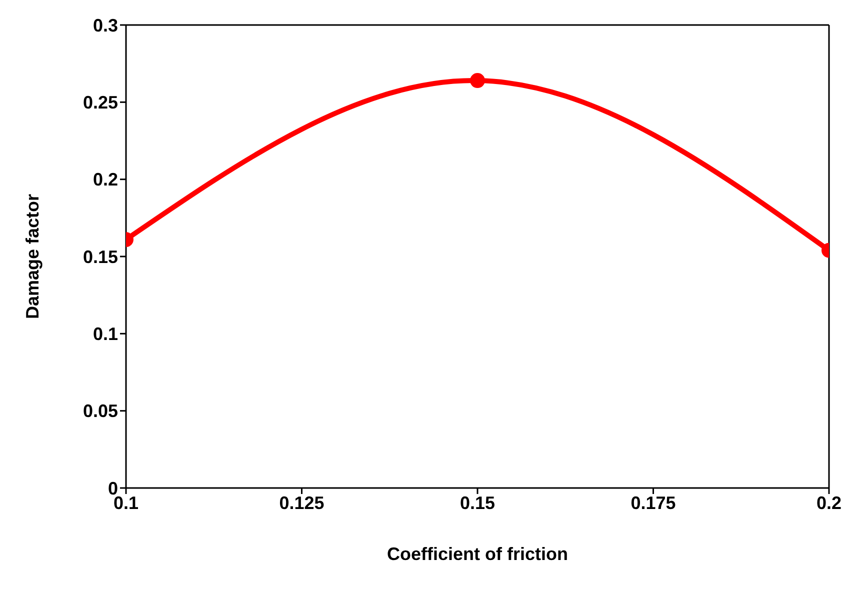 Image resolution: width=858 pixels, height=596 pixels. What do you see at coordinates (100, 256) in the screenshot?
I see `y-tick-label: 0.15` at bounding box center [100, 256].